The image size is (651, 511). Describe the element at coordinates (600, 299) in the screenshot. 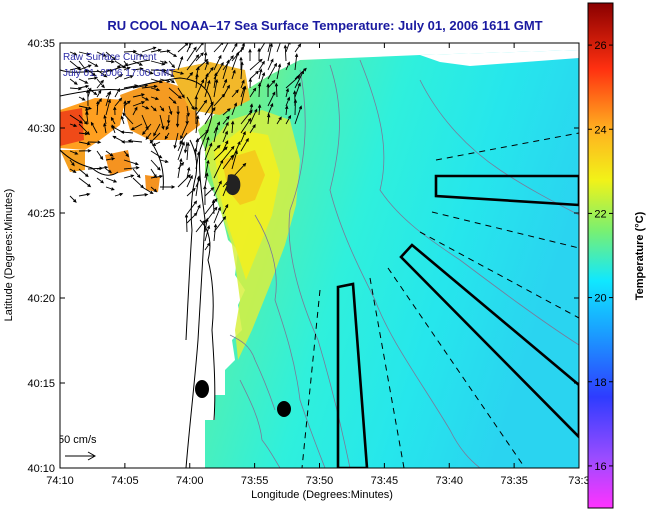

I see `colorbar-tick-label: 20` at that location.